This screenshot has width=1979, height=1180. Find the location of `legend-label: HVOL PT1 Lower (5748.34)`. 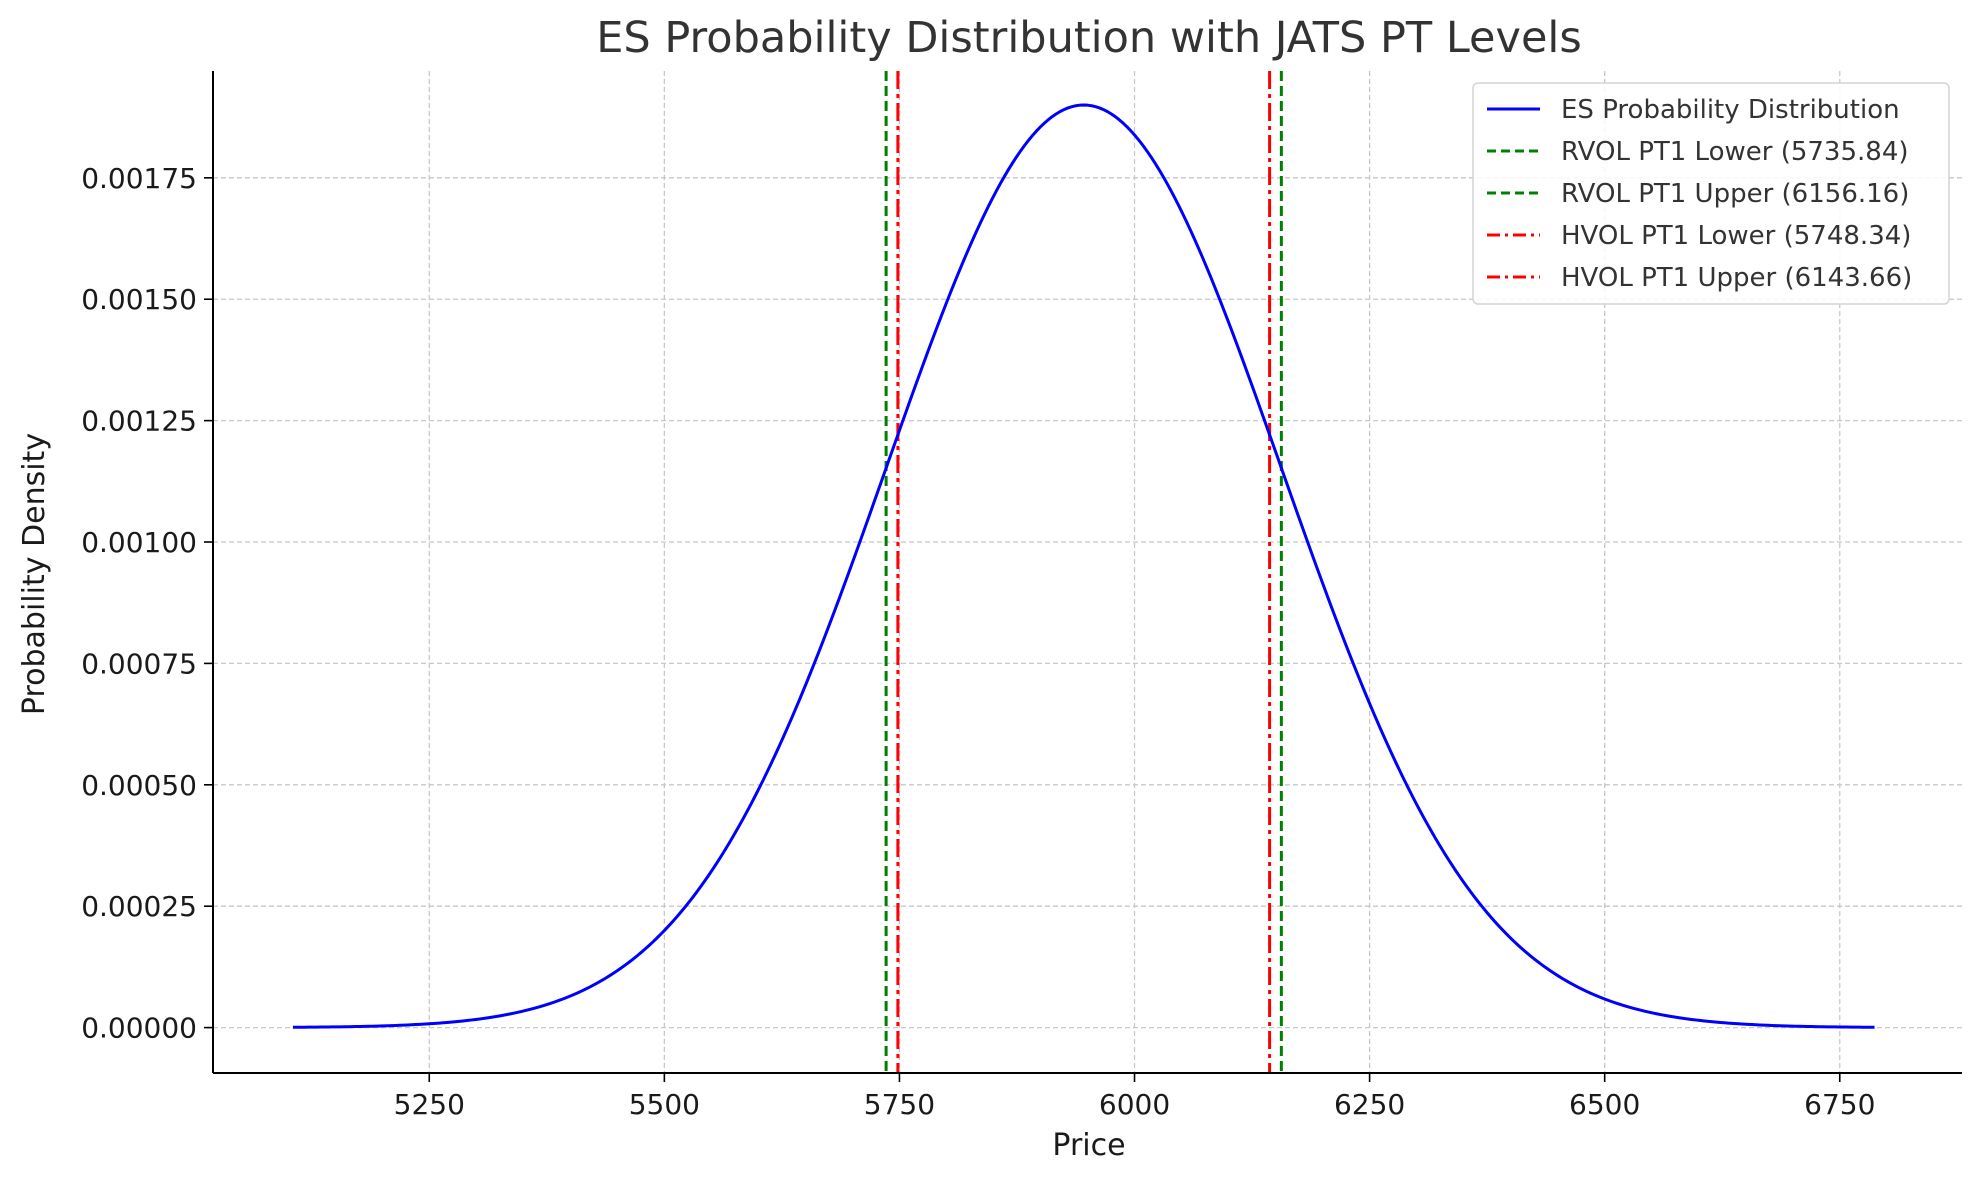

legend-label: HVOL PT1 Lower (5748.34) is located at coordinates (1736, 236).